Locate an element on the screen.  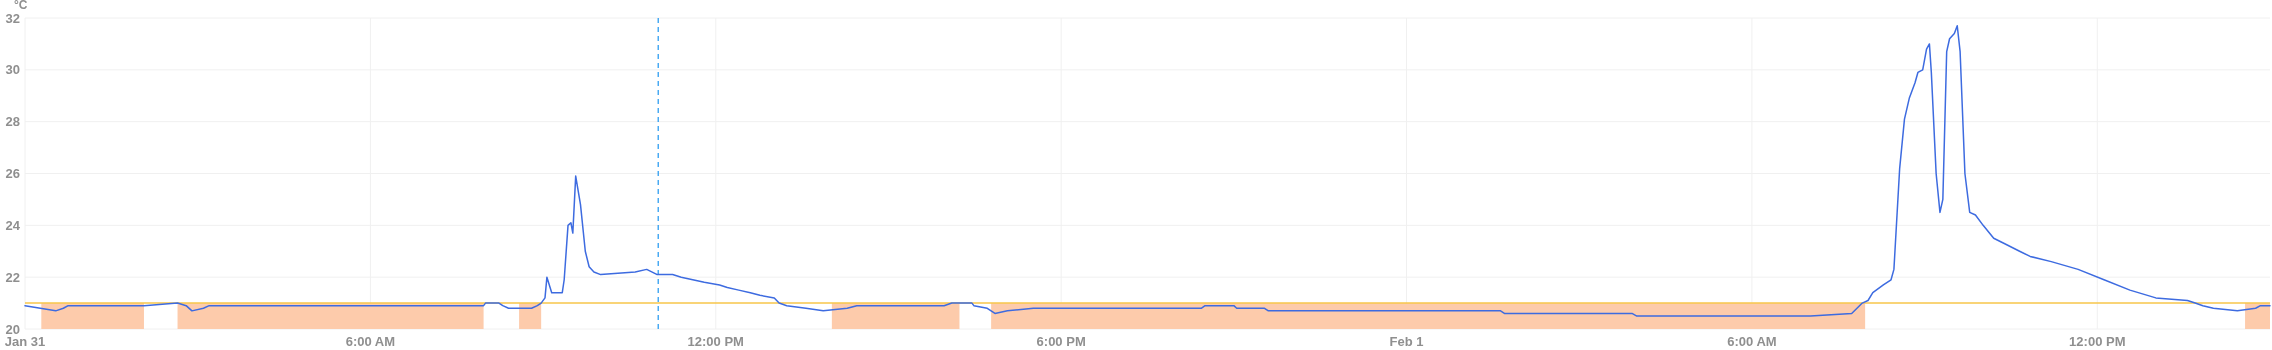
x-tick-label: 6:00 PM is located at coordinates (1061, 341).